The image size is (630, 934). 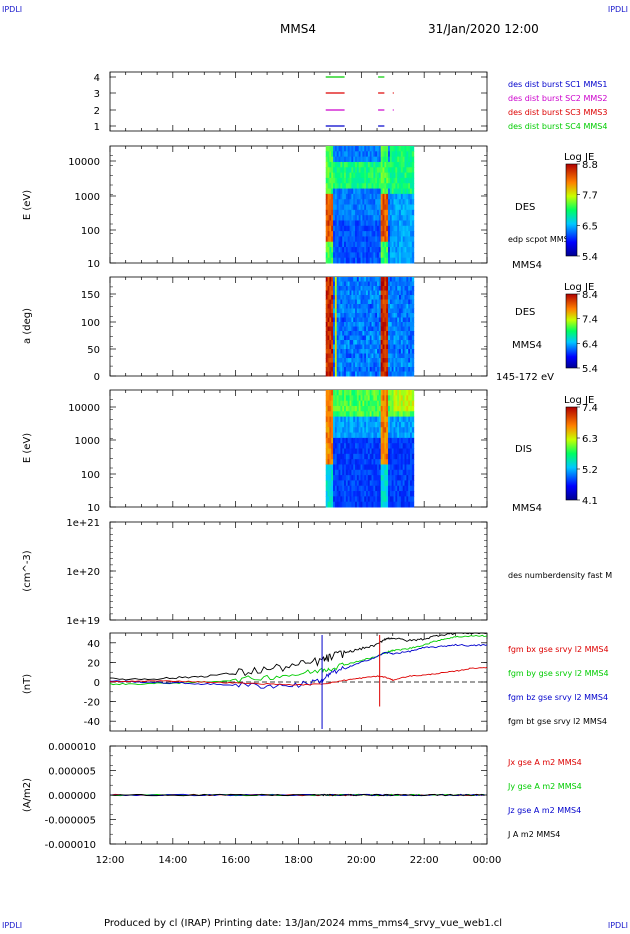 I want to click on panel6-series-bx, so click(x=298, y=676).